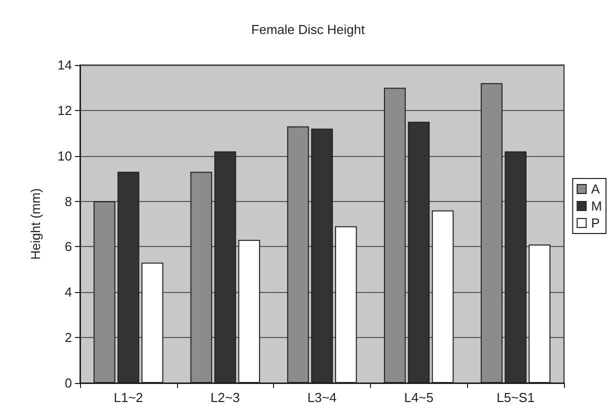  What do you see at coordinates (68, 383) in the screenshot?
I see `y-tick-label: 0` at bounding box center [68, 383].